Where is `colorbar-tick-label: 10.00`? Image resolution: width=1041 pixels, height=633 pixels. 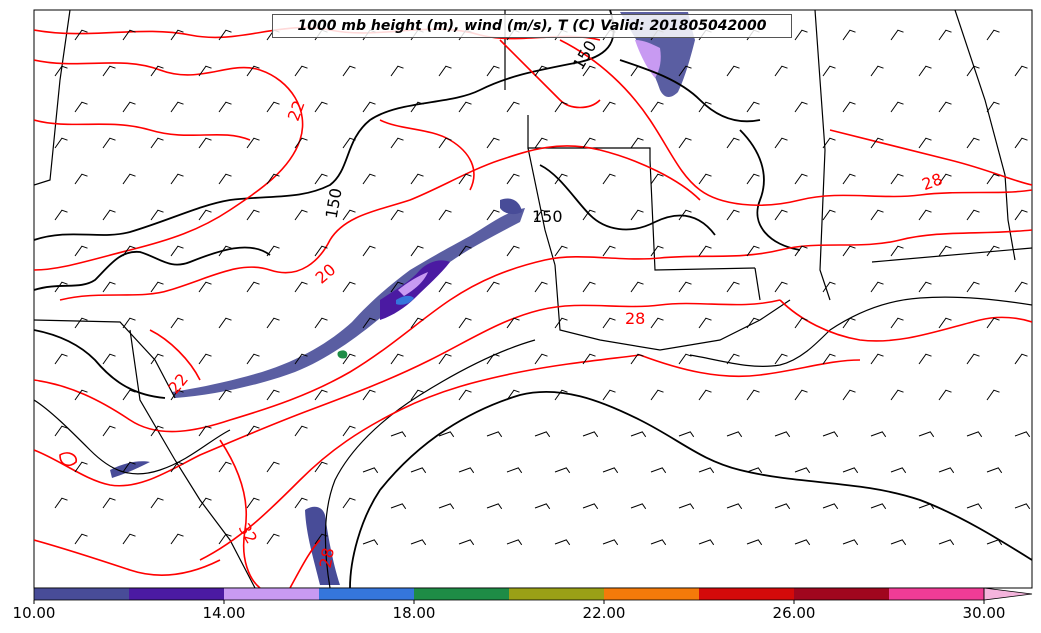 colorbar-tick-label: 10.00 is located at coordinates (34, 613).